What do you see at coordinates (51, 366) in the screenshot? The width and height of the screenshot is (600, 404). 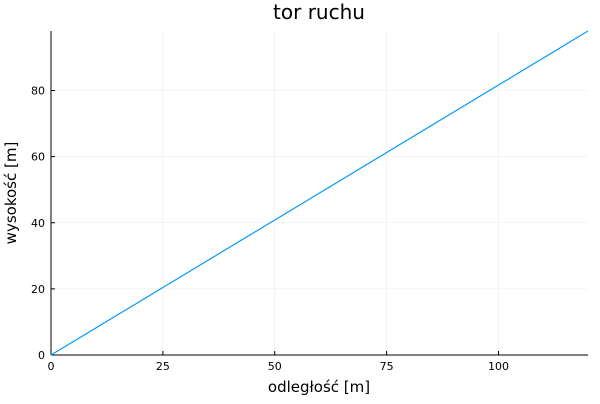 I see `x-tick-label: 0` at bounding box center [51, 366].